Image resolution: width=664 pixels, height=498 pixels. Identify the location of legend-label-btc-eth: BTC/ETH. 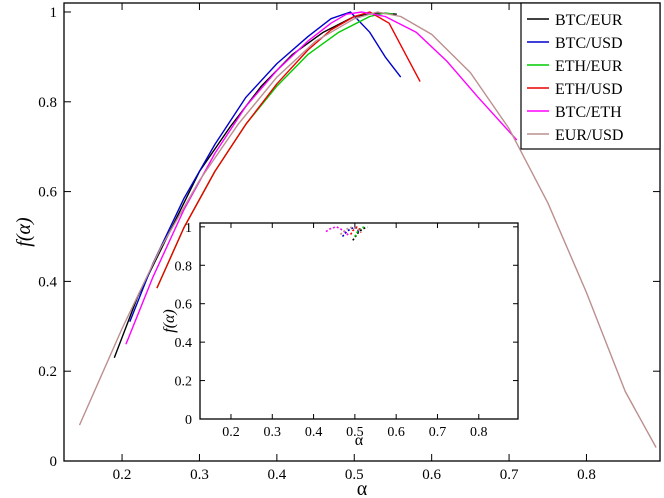
(588, 112).